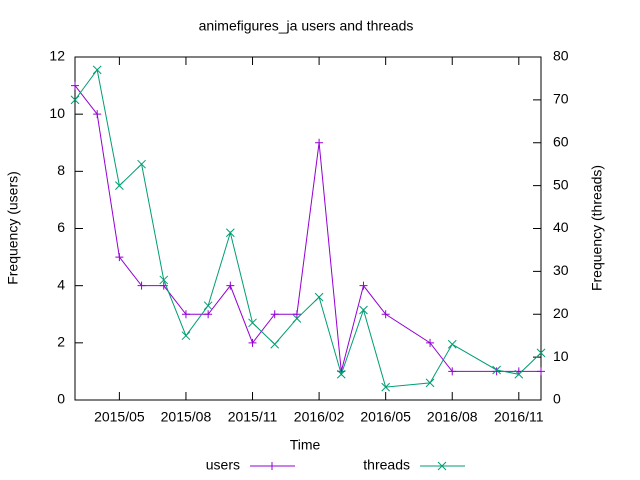  What do you see at coordinates (61, 284) in the screenshot?
I see `y-tick-label: 4` at bounding box center [61, 284].